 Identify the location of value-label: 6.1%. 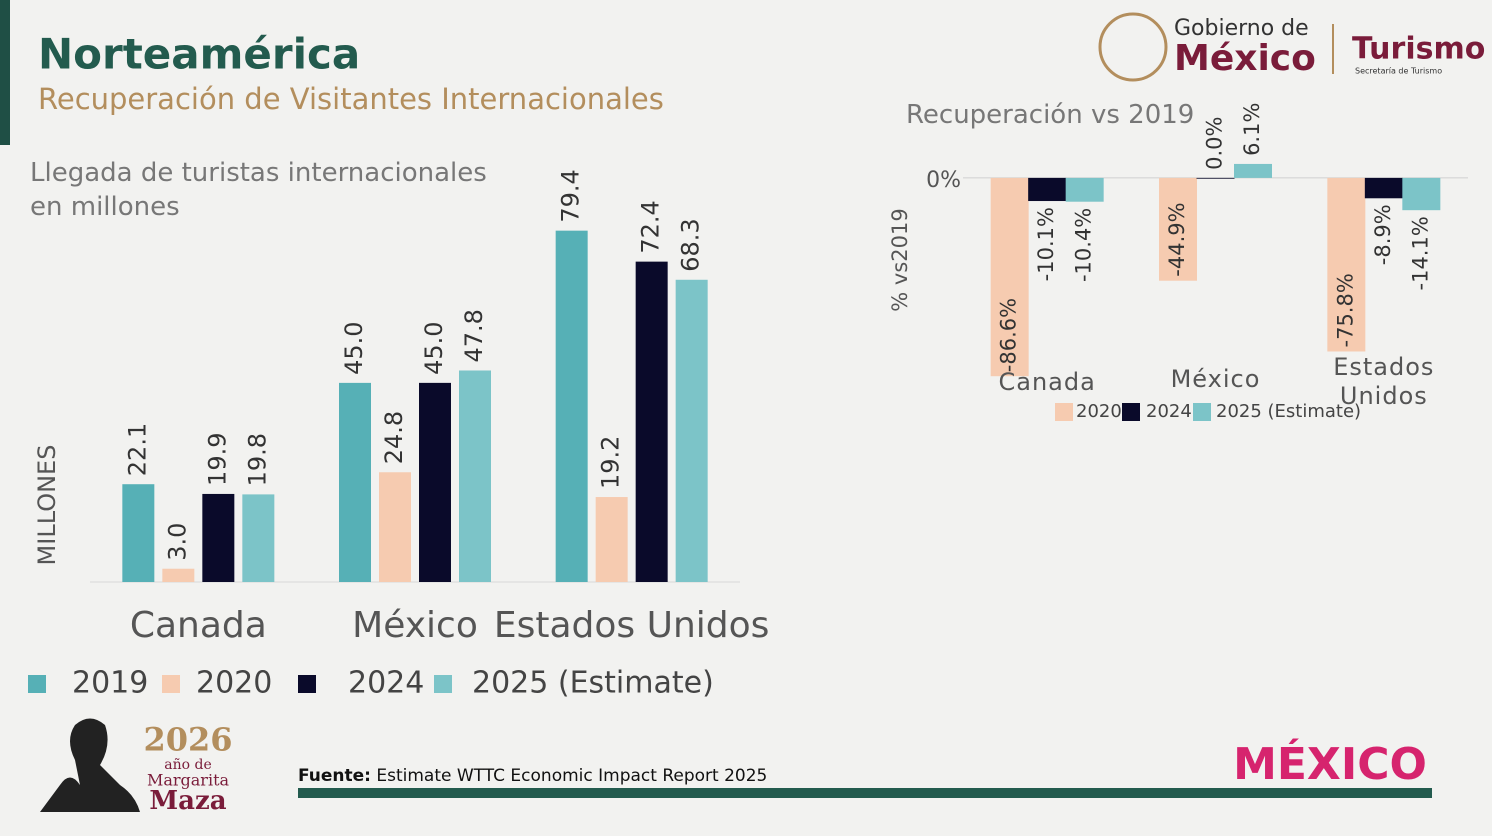
(1252, 129).